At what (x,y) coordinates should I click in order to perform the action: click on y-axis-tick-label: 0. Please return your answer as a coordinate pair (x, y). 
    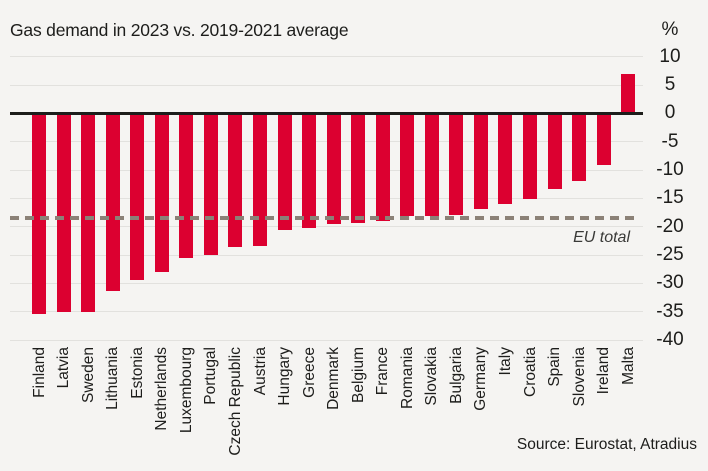
    Looking at the image, I should click on (670, 113).